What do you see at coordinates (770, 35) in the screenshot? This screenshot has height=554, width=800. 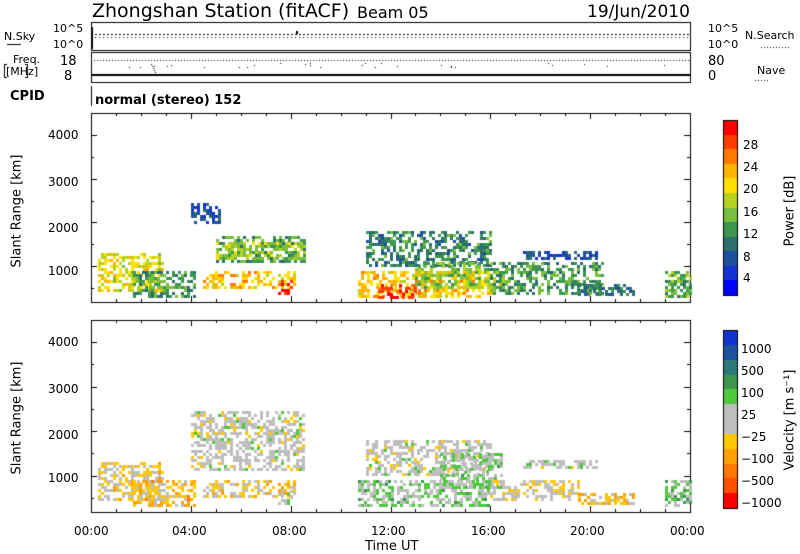 I see `nsearch-label: N.Search` at bounding box center [770, 35].